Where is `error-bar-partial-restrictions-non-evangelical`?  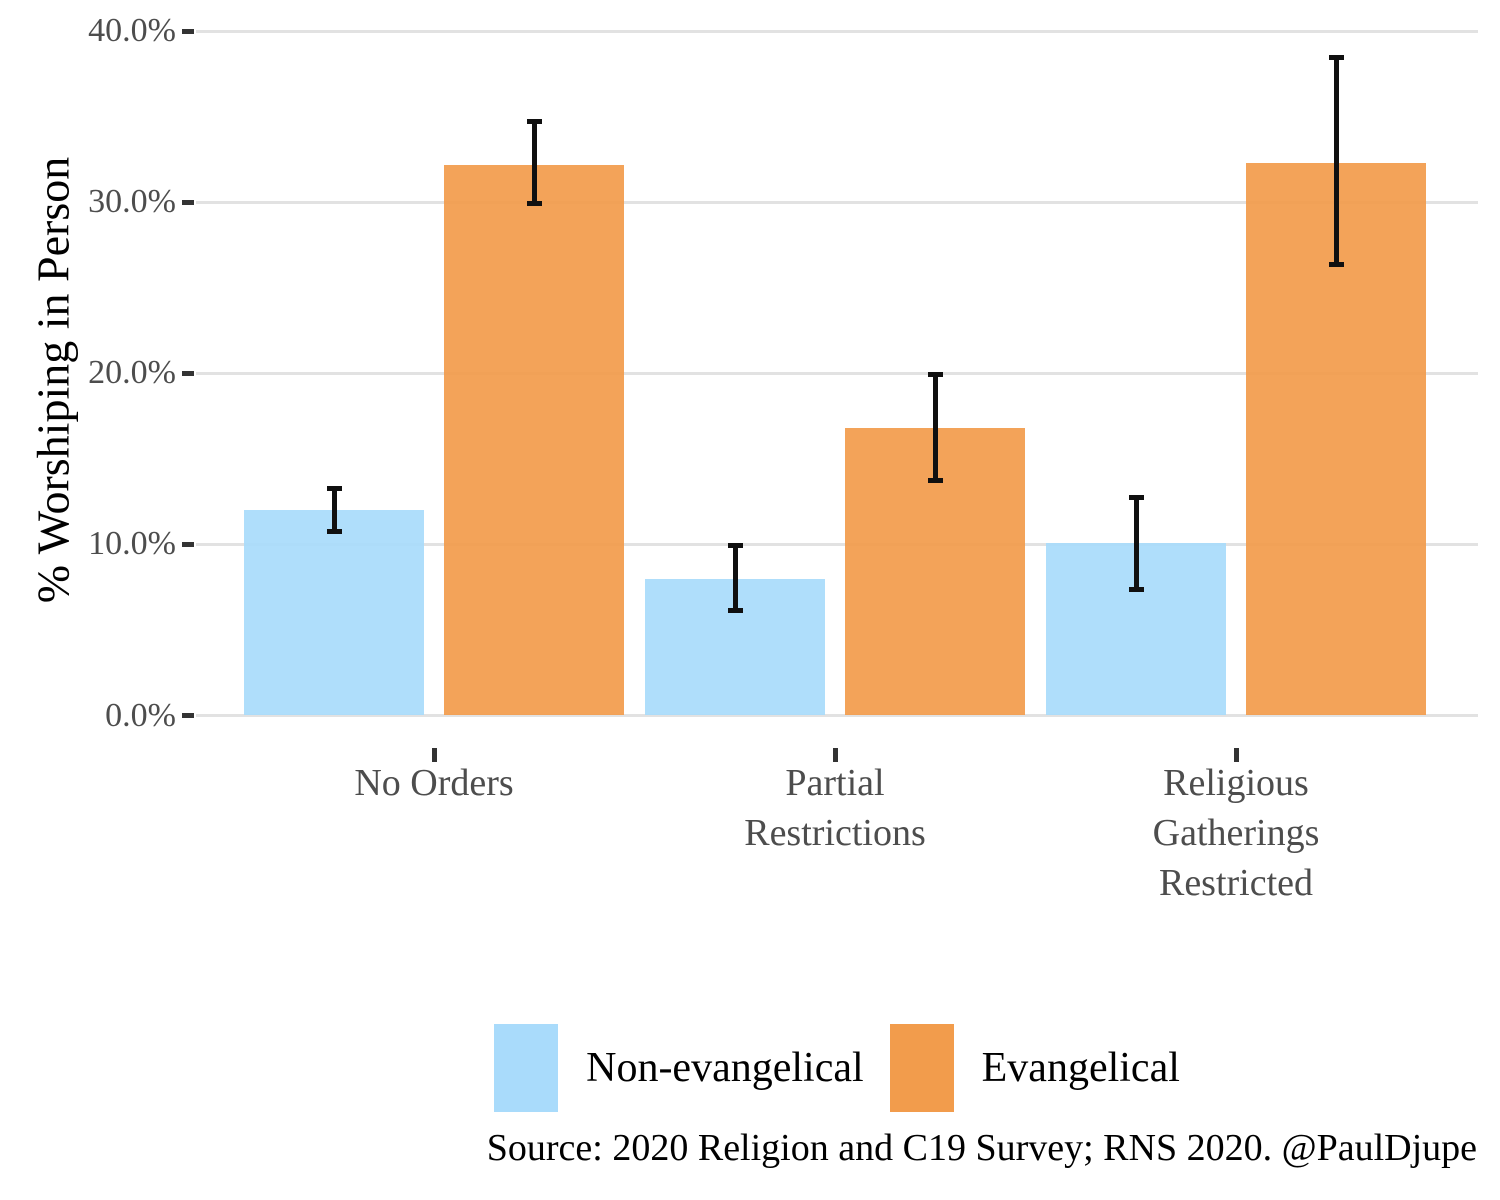
error-bar-partial-restrictions-non-evangelical is located at coordinates (735, 577).